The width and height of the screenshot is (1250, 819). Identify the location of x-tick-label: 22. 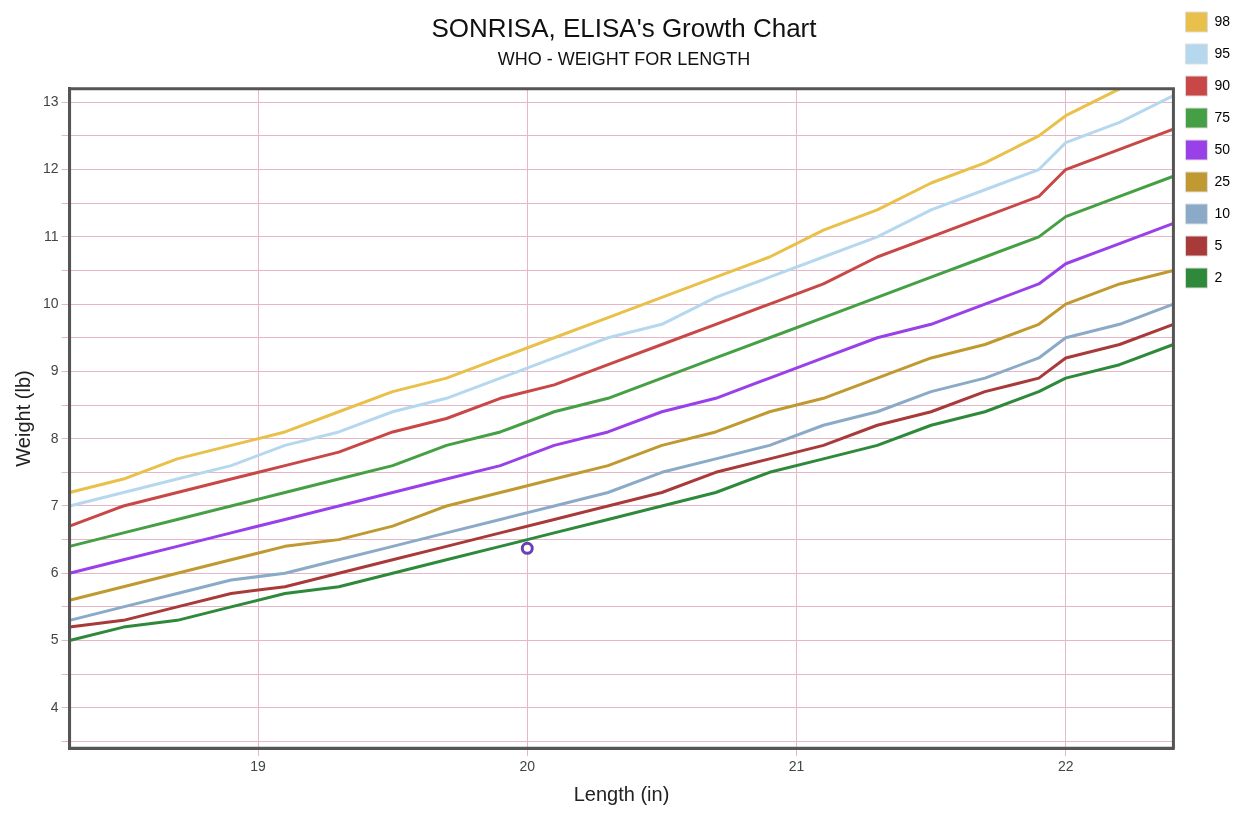
(1065, 766).